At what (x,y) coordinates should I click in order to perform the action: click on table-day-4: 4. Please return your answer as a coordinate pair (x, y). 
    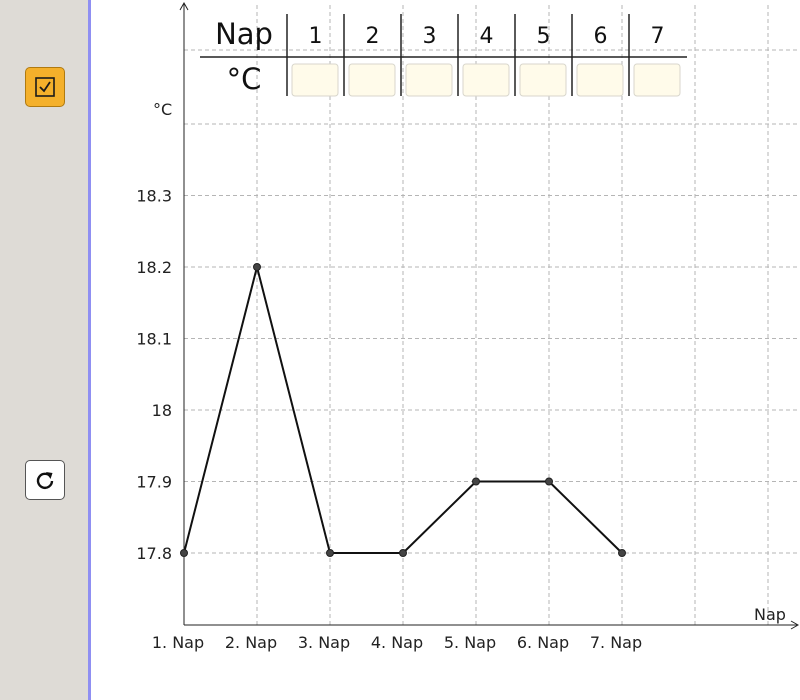
    Looking at the image, I should click on (487, 36).